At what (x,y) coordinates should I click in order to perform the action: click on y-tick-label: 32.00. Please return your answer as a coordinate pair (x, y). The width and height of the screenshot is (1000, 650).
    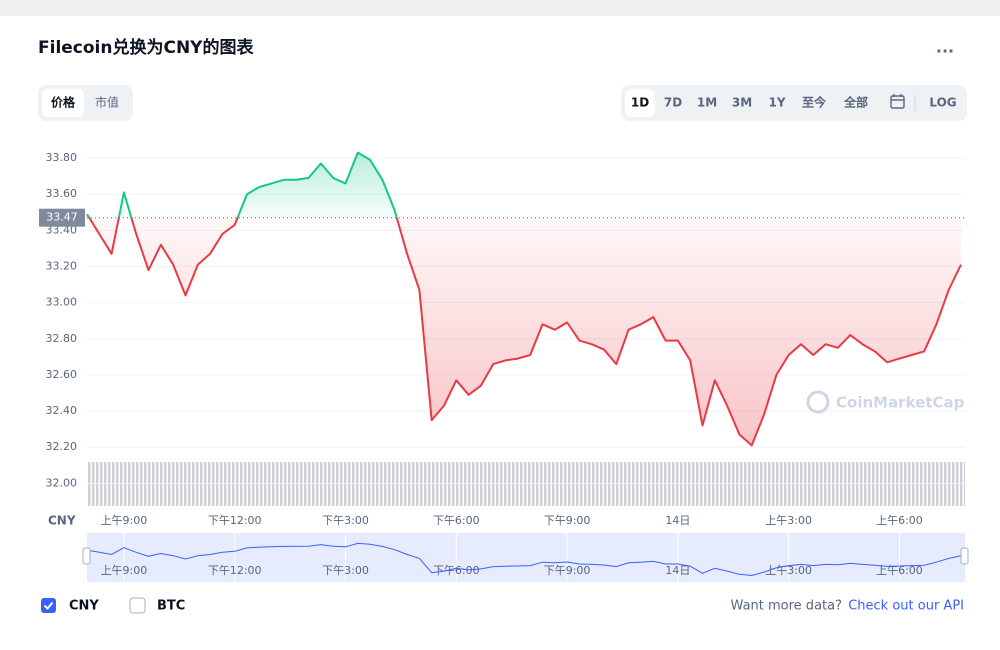
    Looking at the image, I should click on (62, 482).